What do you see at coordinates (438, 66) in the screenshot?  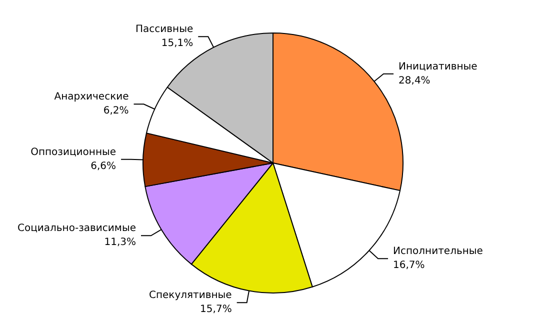 I see `slice-label: Инициативные` at bounding box center [438, 66].